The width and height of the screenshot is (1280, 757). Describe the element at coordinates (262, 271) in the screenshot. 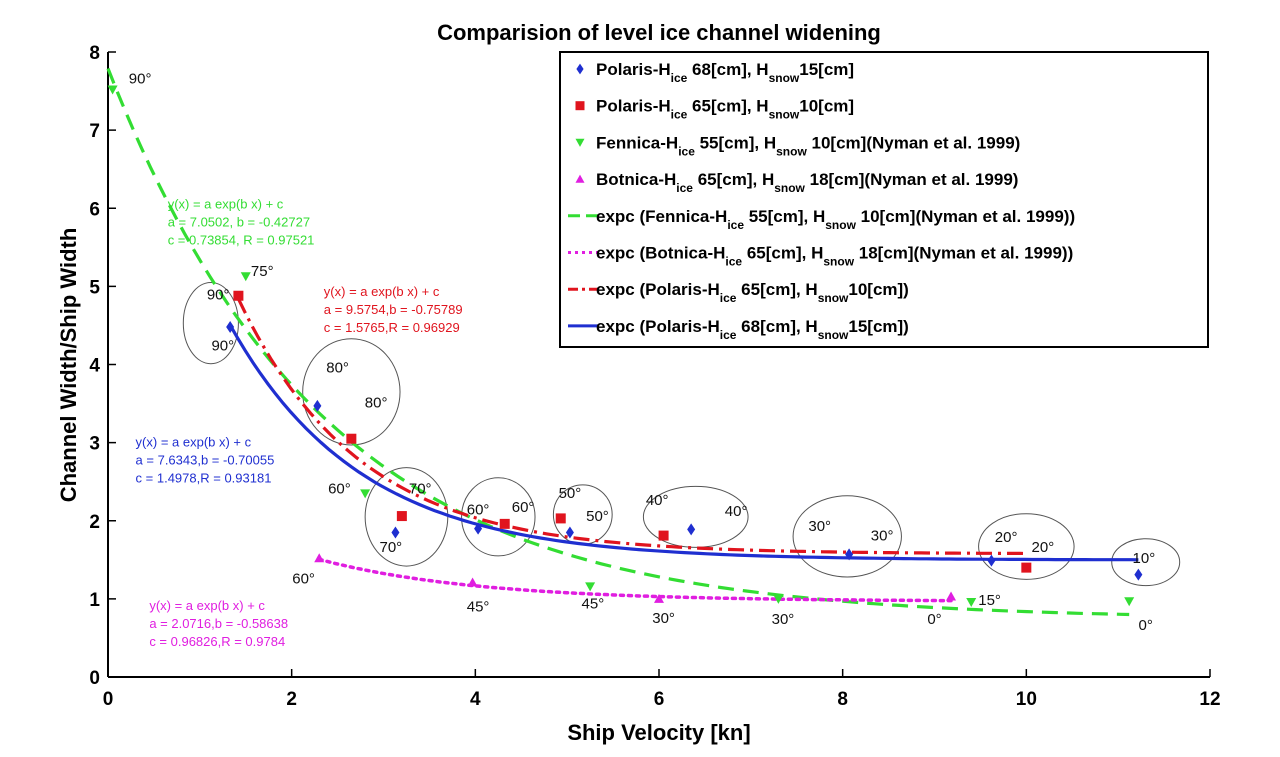

I see `angle-annotation: 75°` at that location.